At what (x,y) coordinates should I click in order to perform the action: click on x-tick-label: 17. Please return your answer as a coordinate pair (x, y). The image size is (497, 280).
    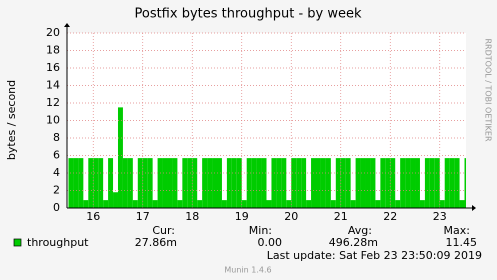
    Looking at the image, I should click on (143, 216).